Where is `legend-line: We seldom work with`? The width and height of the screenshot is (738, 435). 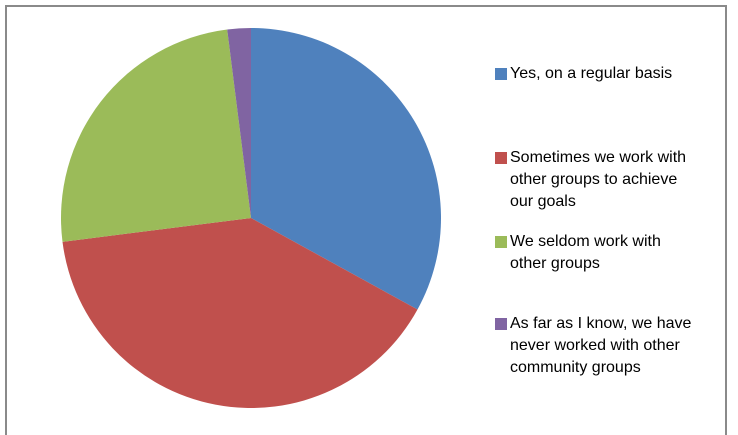 legend-line: We seldom work with is located at coordinates (585, 241).